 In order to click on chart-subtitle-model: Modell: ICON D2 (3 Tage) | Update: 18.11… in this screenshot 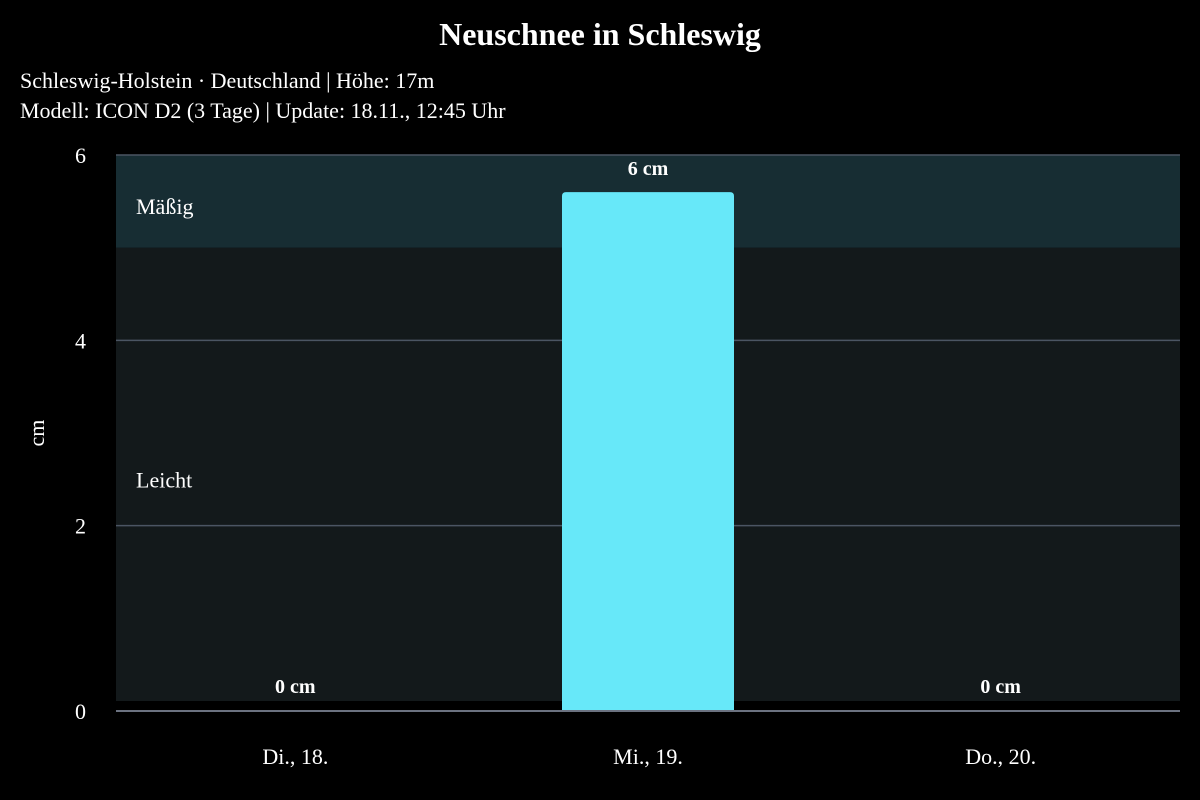, I will do `click(263, 110)`.